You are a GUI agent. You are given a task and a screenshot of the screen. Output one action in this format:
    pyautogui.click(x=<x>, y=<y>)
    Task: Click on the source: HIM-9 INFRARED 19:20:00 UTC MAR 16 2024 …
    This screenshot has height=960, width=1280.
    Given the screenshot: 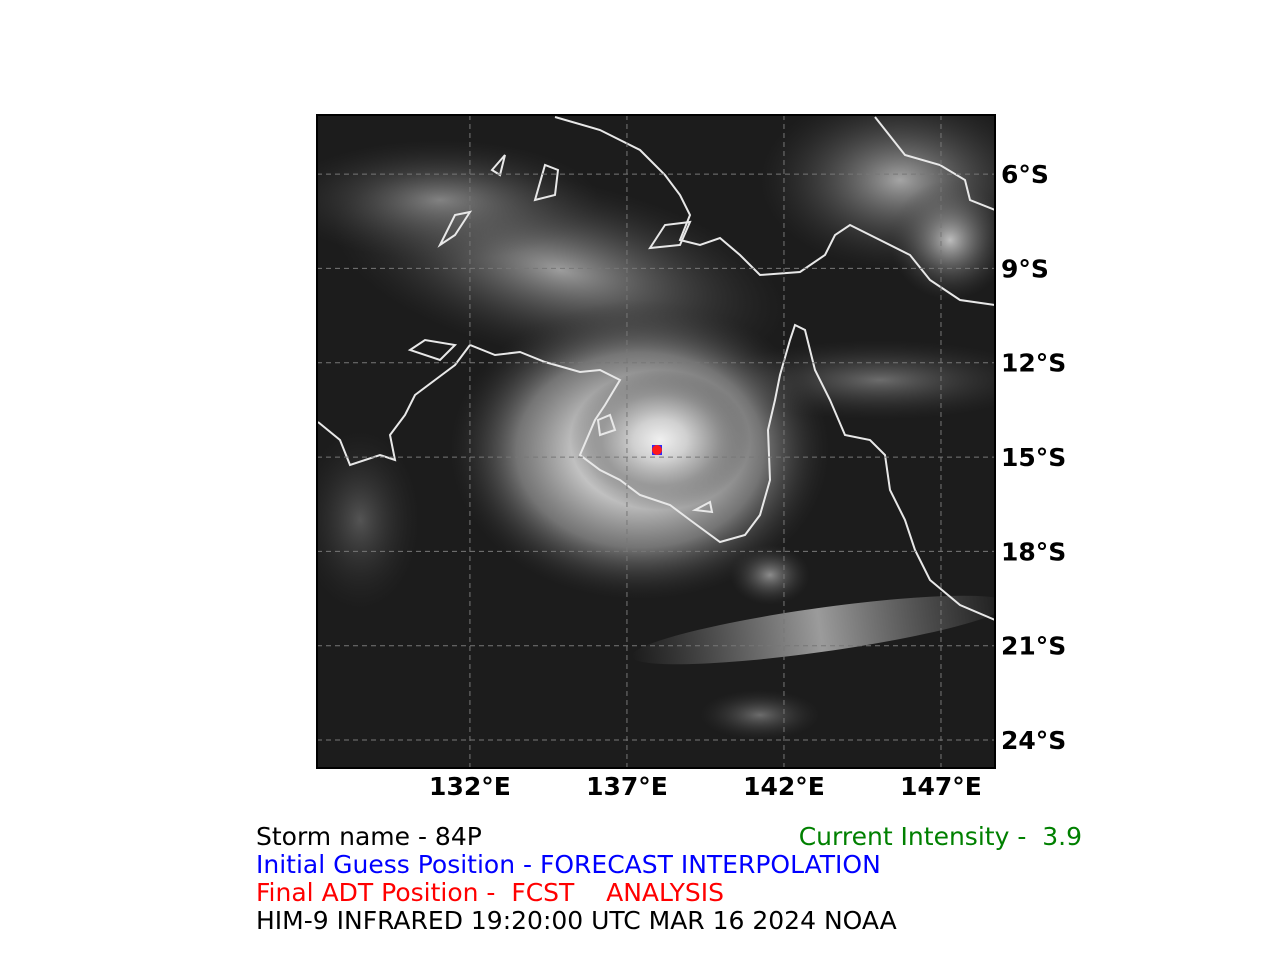 What is the action you would take?
    pyautogui.click(x=576, y=920)
    